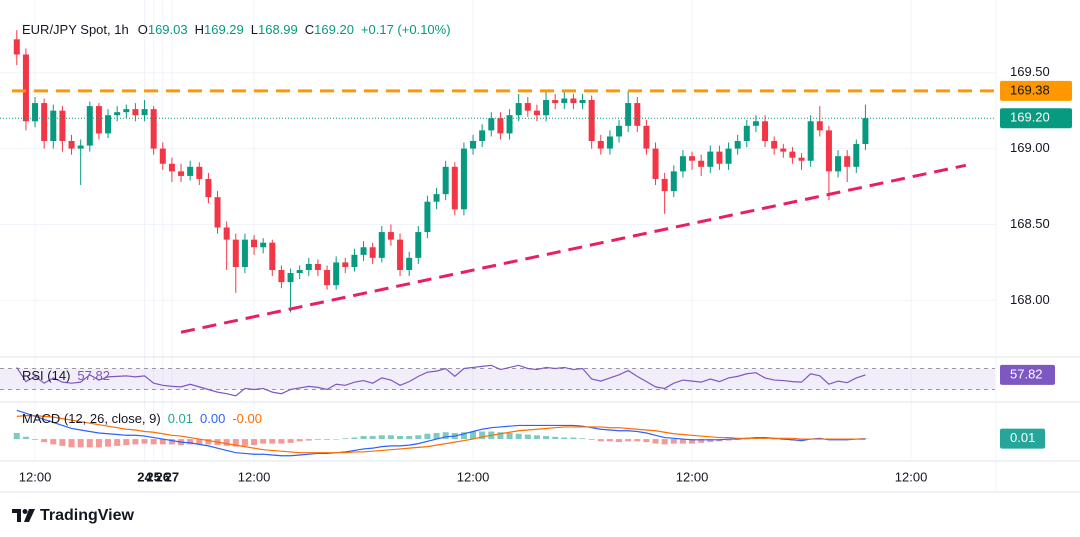 The image size is (1080, 537). What do you see at coordinates (23, 515) in the screenshot?
I see `brand-logo` at bounding box center [23, 515].